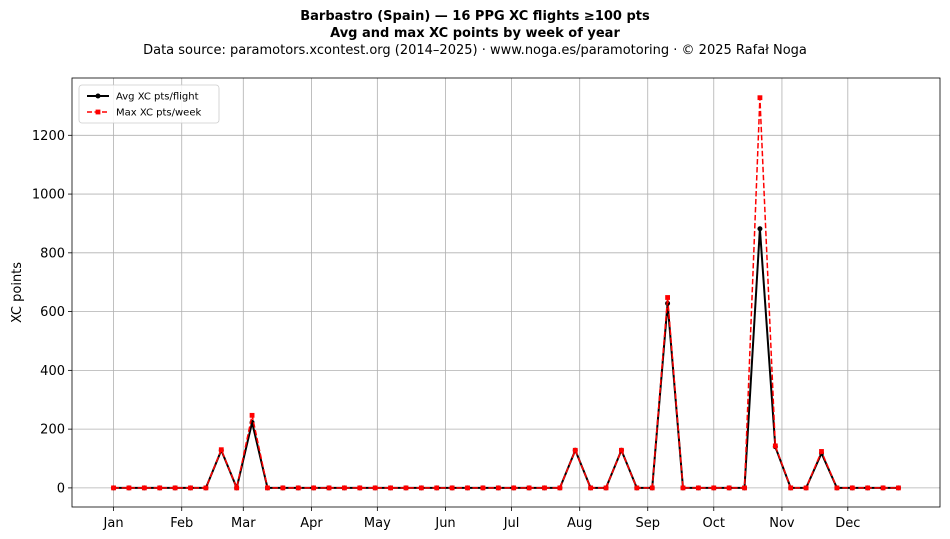  I want to click on x-tick-label: Aug, so click(579, 523).